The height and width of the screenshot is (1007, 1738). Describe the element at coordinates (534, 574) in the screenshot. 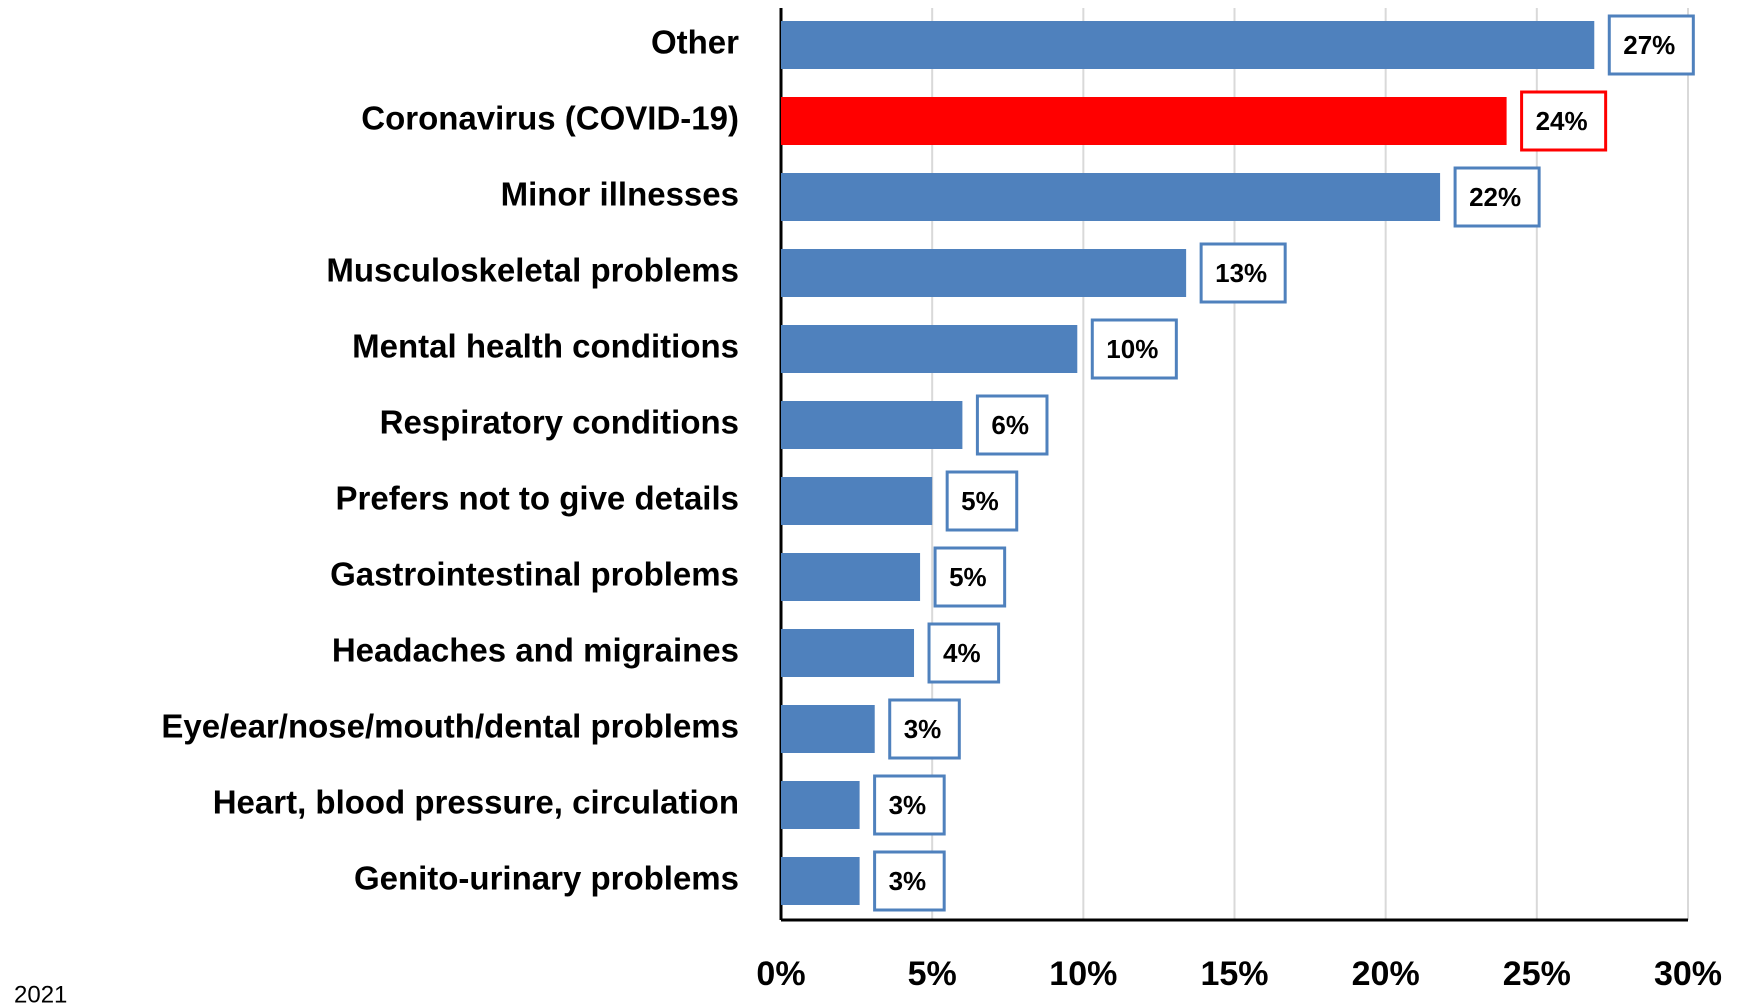

I see `y-tick-label: Gastrointestinal problems` at that location.